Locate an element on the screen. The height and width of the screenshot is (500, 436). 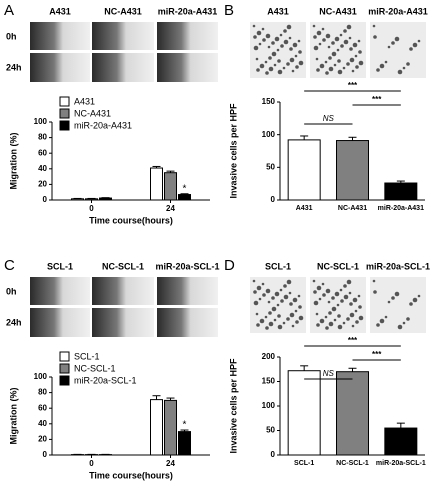
y-axis-label: Migration (%) is located at coordinates (13, 161).